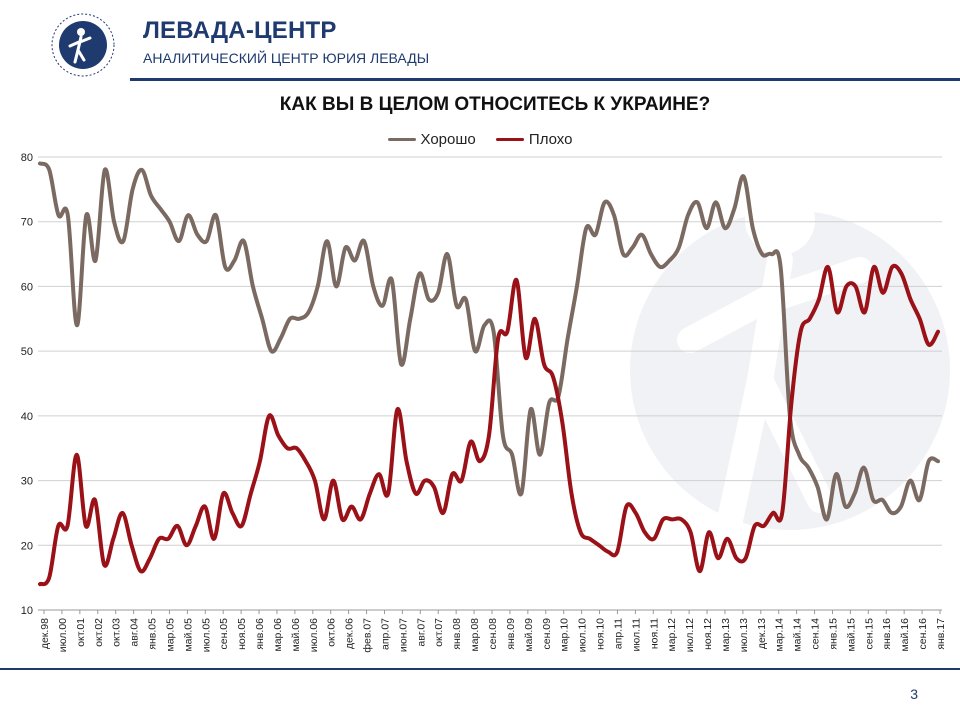  What do you see at coordinates (27, 417) in the screenshot?
I see `y-tick-label: 40` at bounding box center [27, 417].